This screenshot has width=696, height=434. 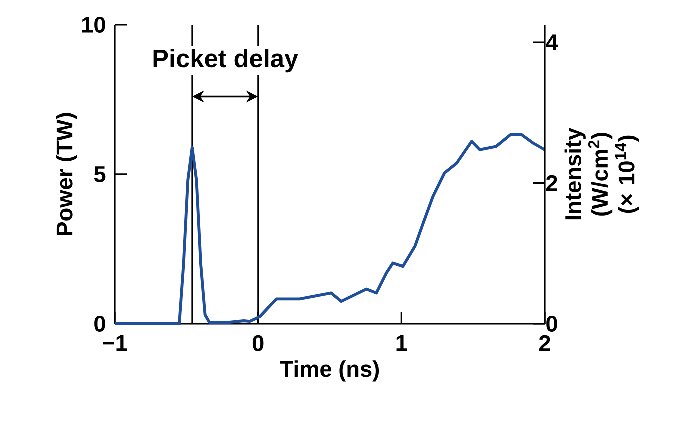 What do you see at coordinates (544, 343) in the screenshot?
I see `x-tick-label: 2` at bounding box center [544, 343].